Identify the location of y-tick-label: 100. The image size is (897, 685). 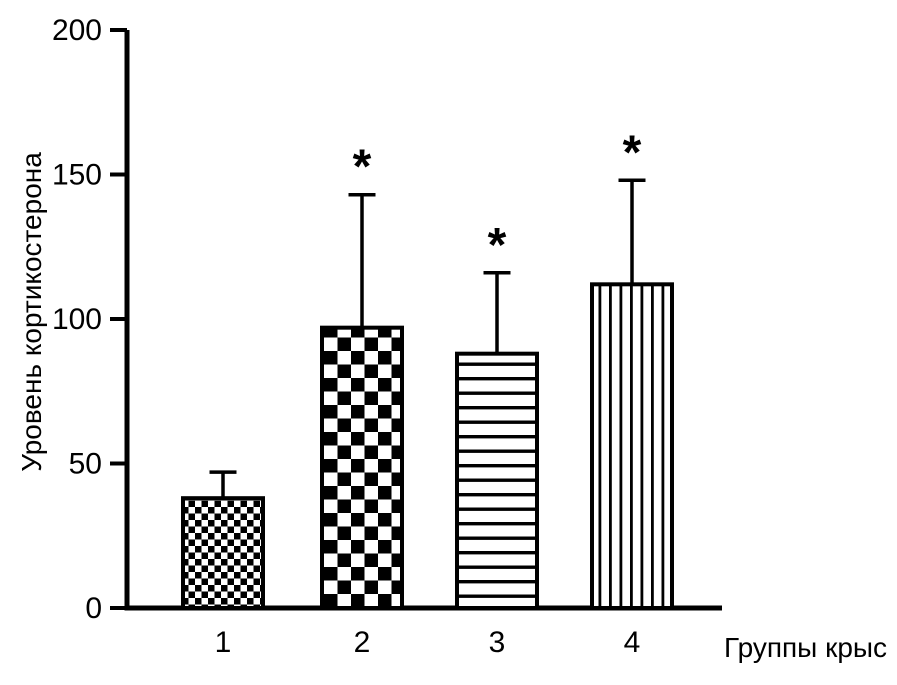
(77, 319).